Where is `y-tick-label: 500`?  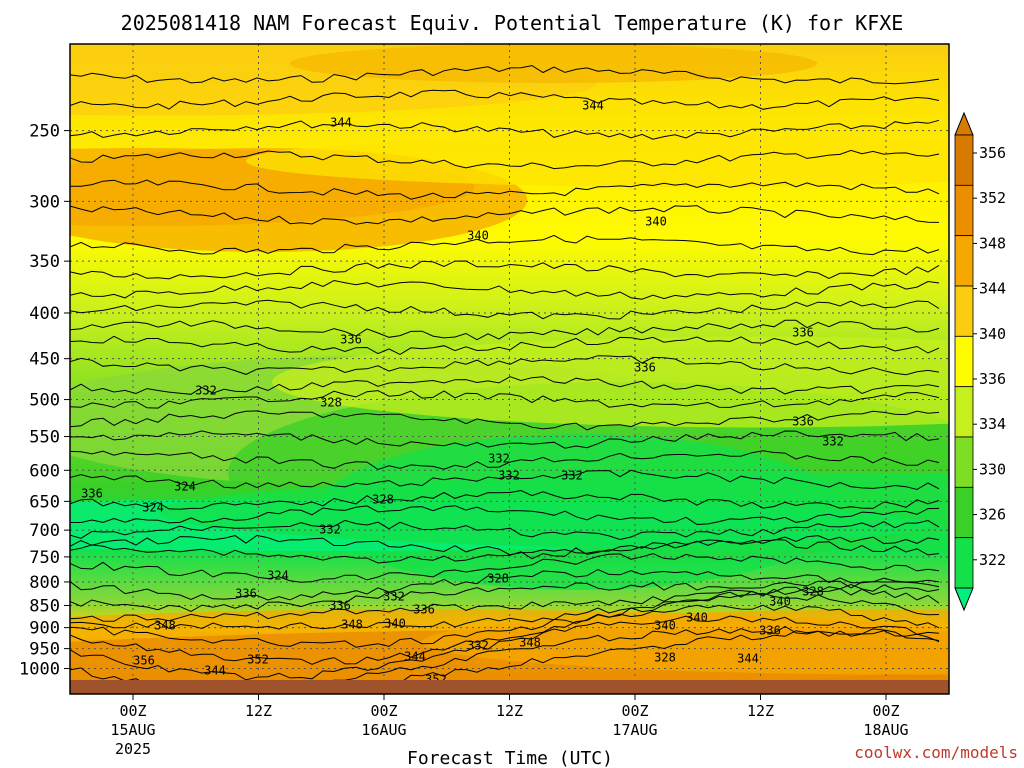
y-tick-label: 500 is located at coordinates (44, 401).